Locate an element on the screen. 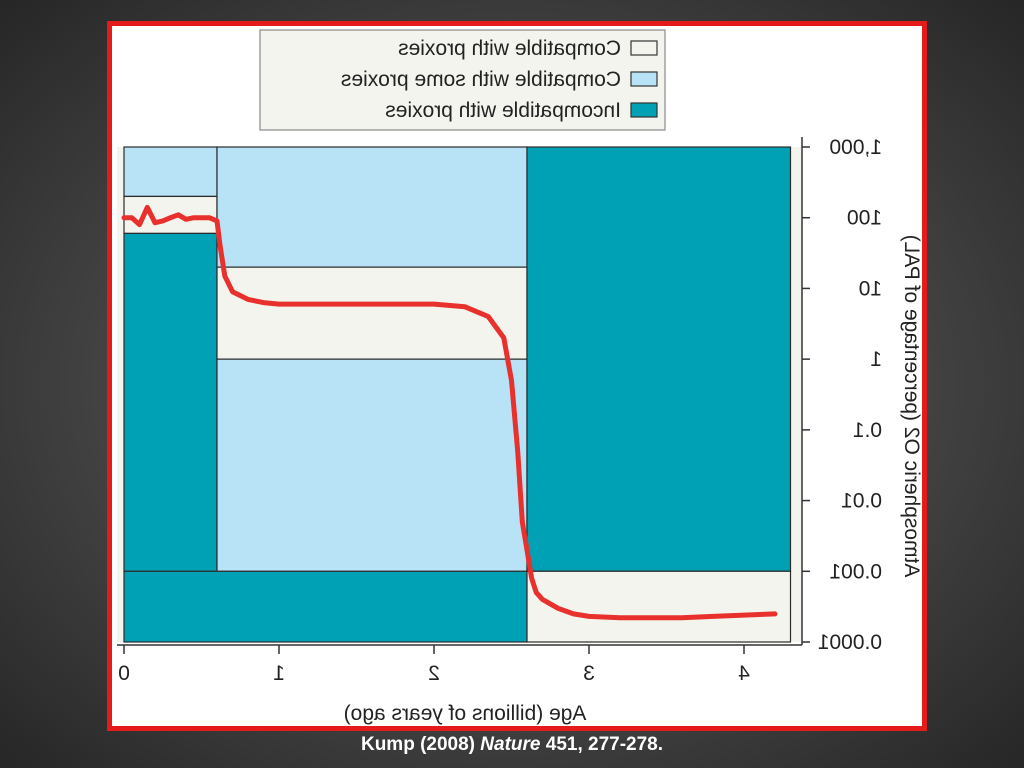 This screenshot has width=1024, height=768. x-tick-label: 3 is located at coordinates (589, 673).